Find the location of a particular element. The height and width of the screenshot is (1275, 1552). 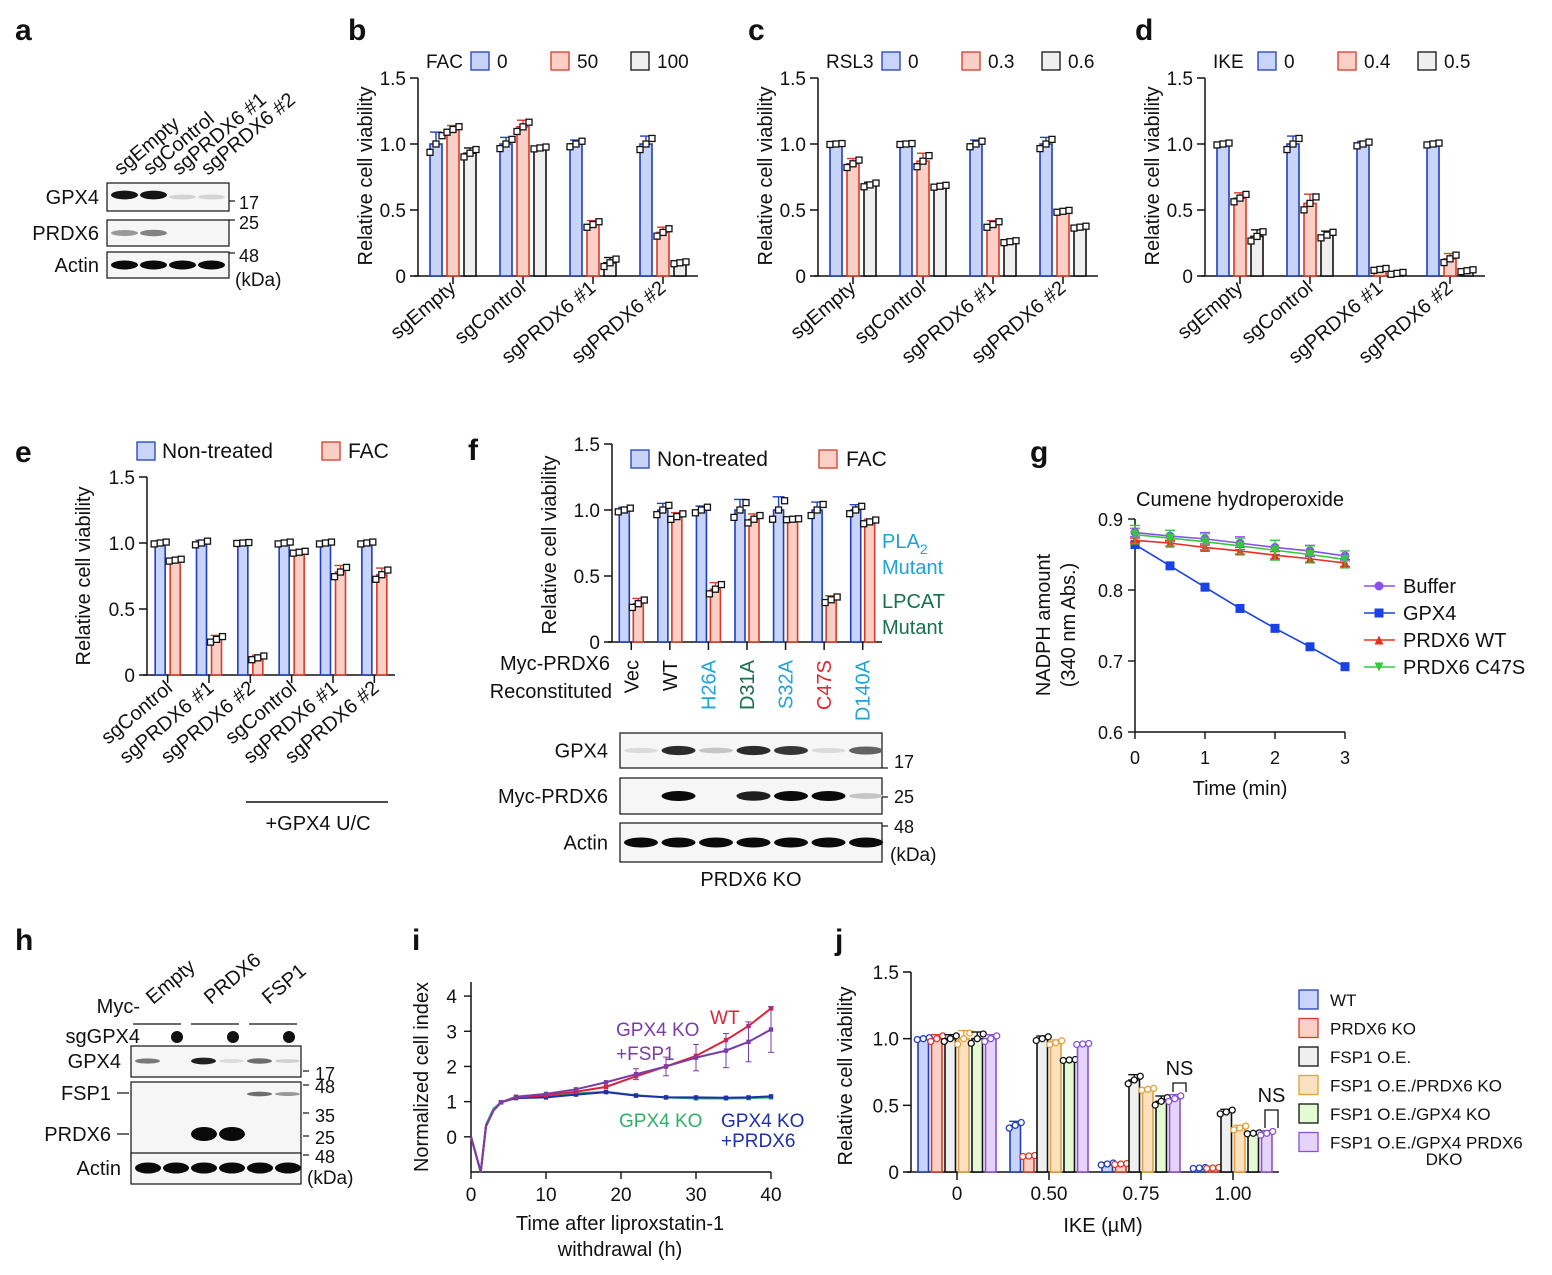

ns-bracket is located at coordinates (1179, 1087).